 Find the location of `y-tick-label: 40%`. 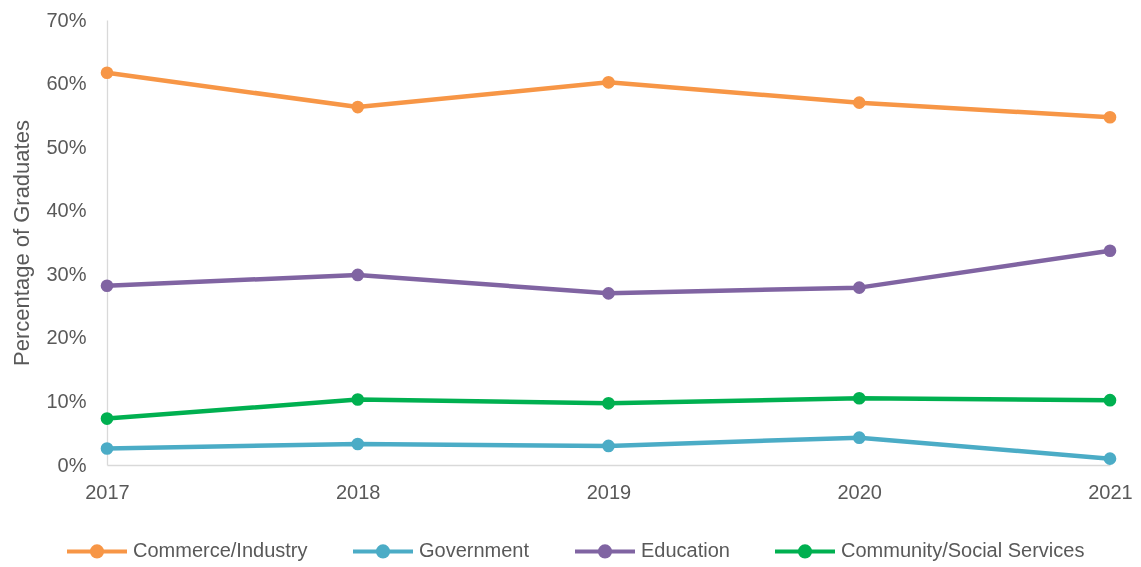

y-tick-label: 40% is located at coordinates (66, 210).